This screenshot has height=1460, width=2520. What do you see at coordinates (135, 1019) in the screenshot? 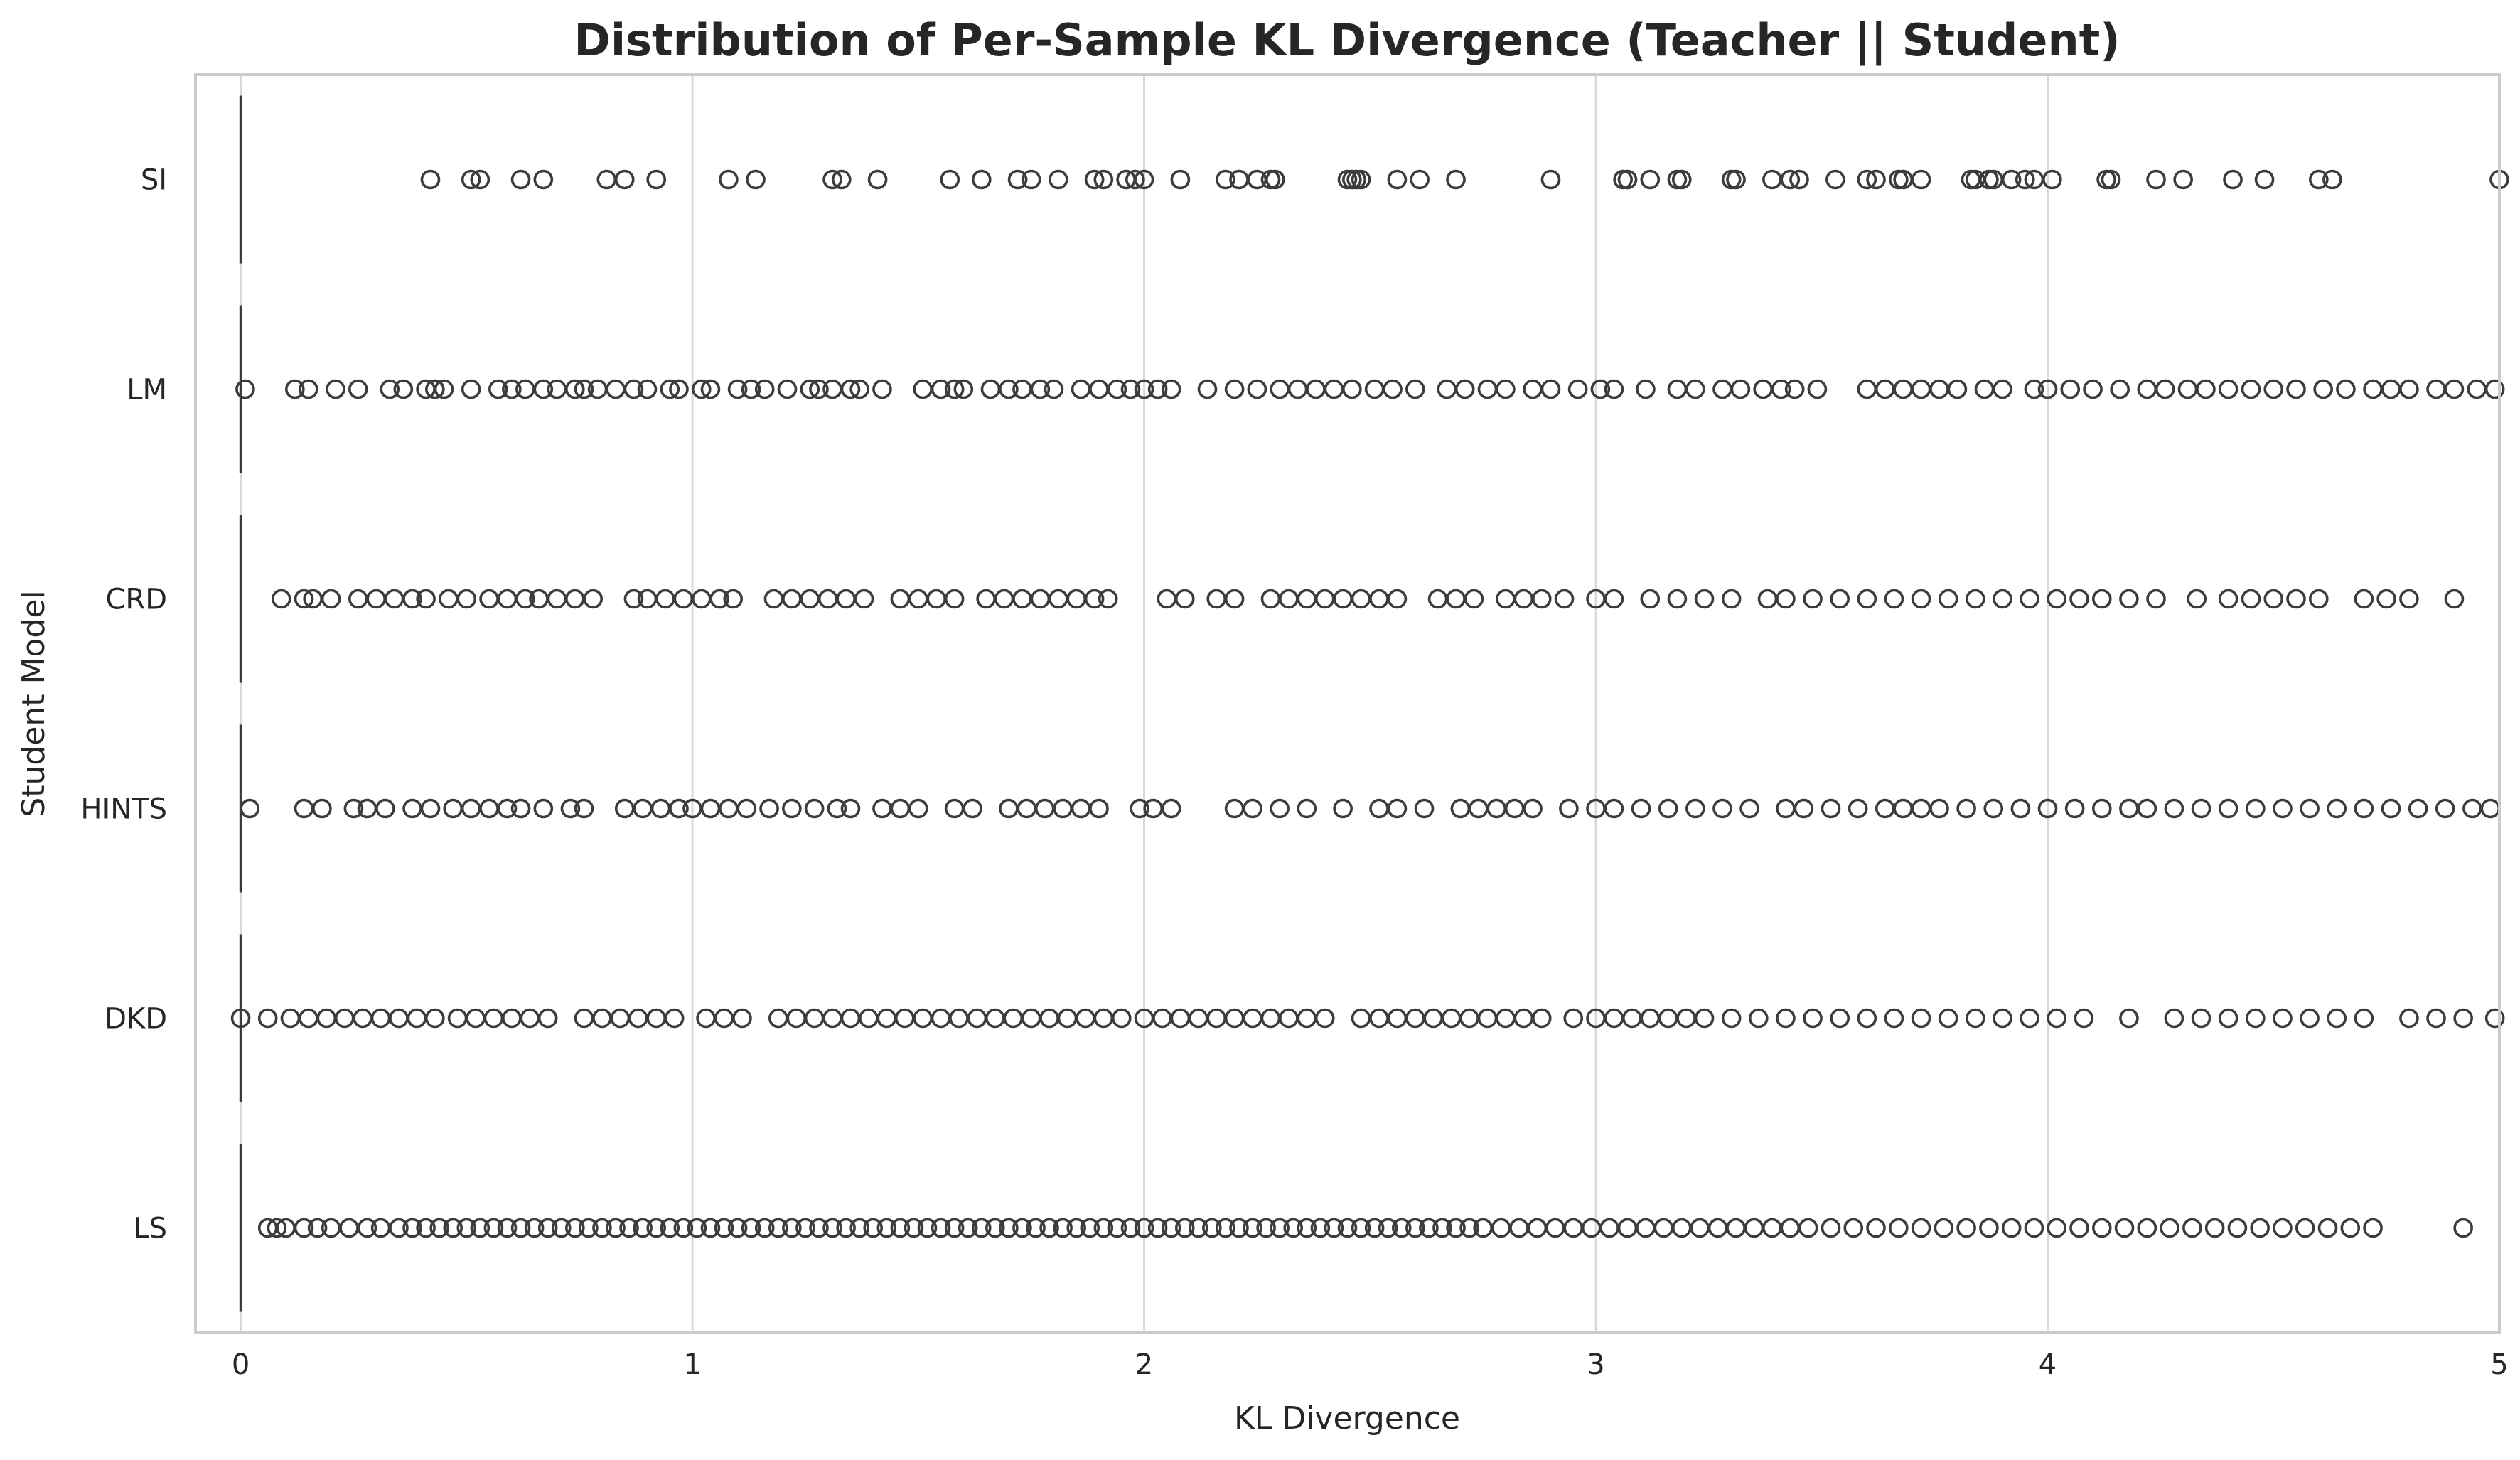
I see `y-tick-label: DKD` at bounding box center [135, 1019].